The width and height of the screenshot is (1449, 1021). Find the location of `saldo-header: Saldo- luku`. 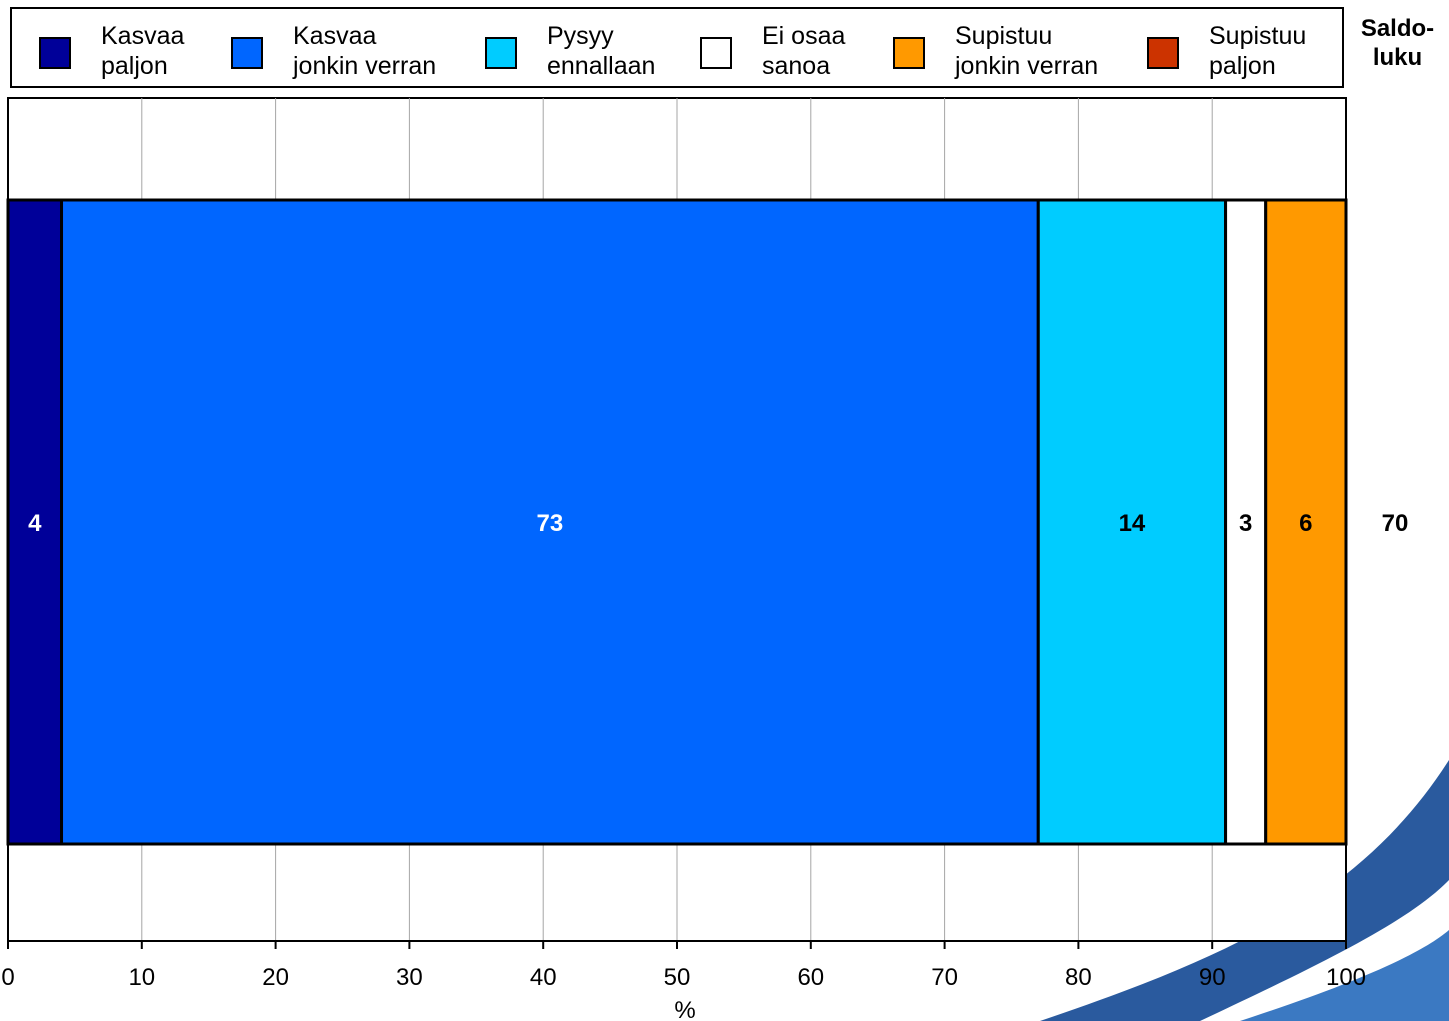

saldo-header: Saldo- luku is located at coordinates (1397, 43).